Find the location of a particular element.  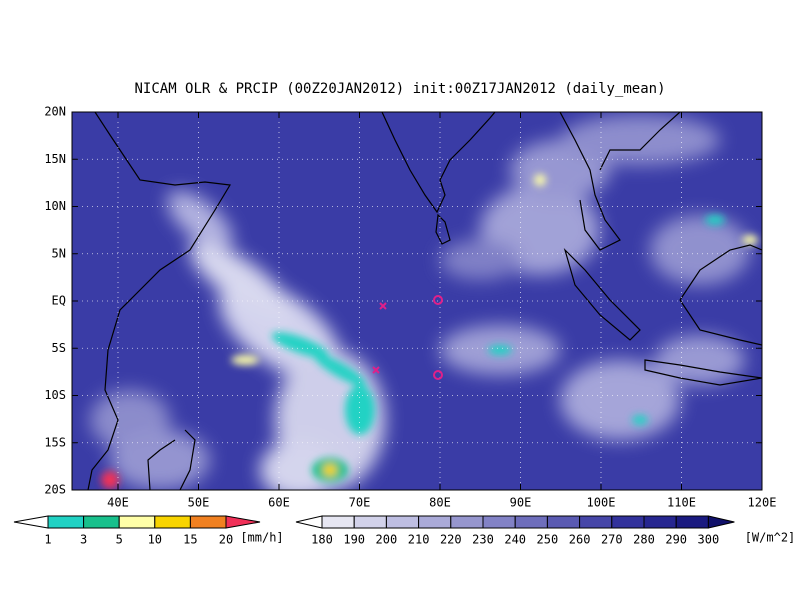

lat-tick-label: 5S is located at coordinates (59, 348).